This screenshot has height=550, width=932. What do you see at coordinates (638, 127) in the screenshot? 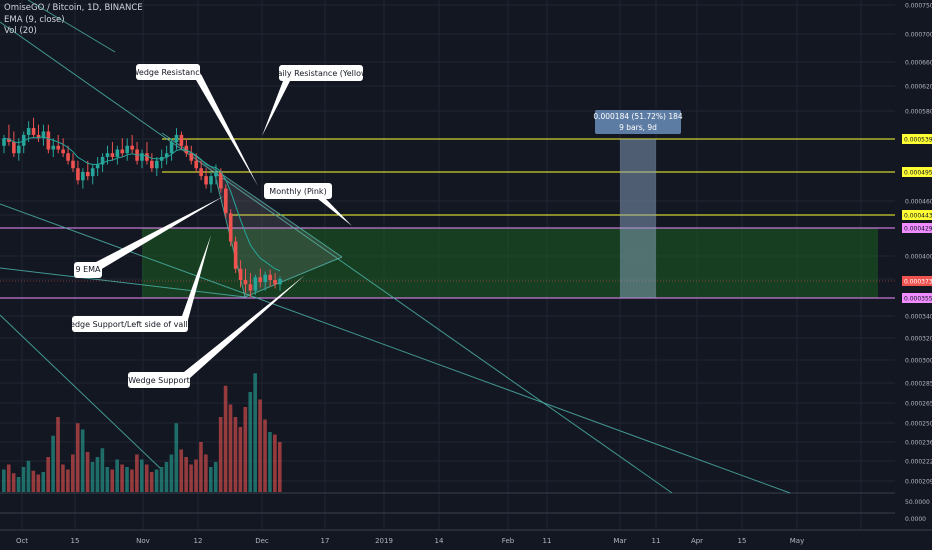
I see `measure-bars-label: 9 bars, 9d` at bounding box center [638, 127].